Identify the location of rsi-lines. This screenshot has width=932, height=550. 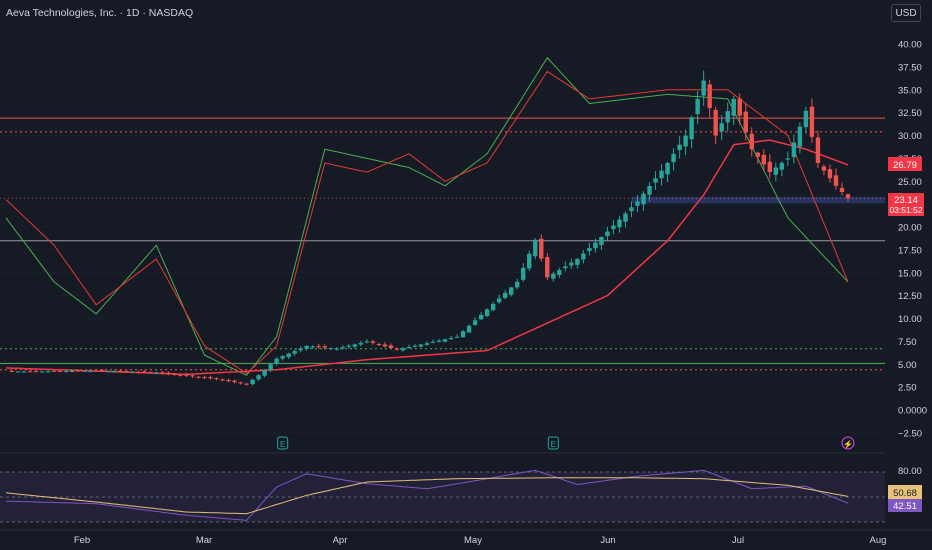
(442, 496).